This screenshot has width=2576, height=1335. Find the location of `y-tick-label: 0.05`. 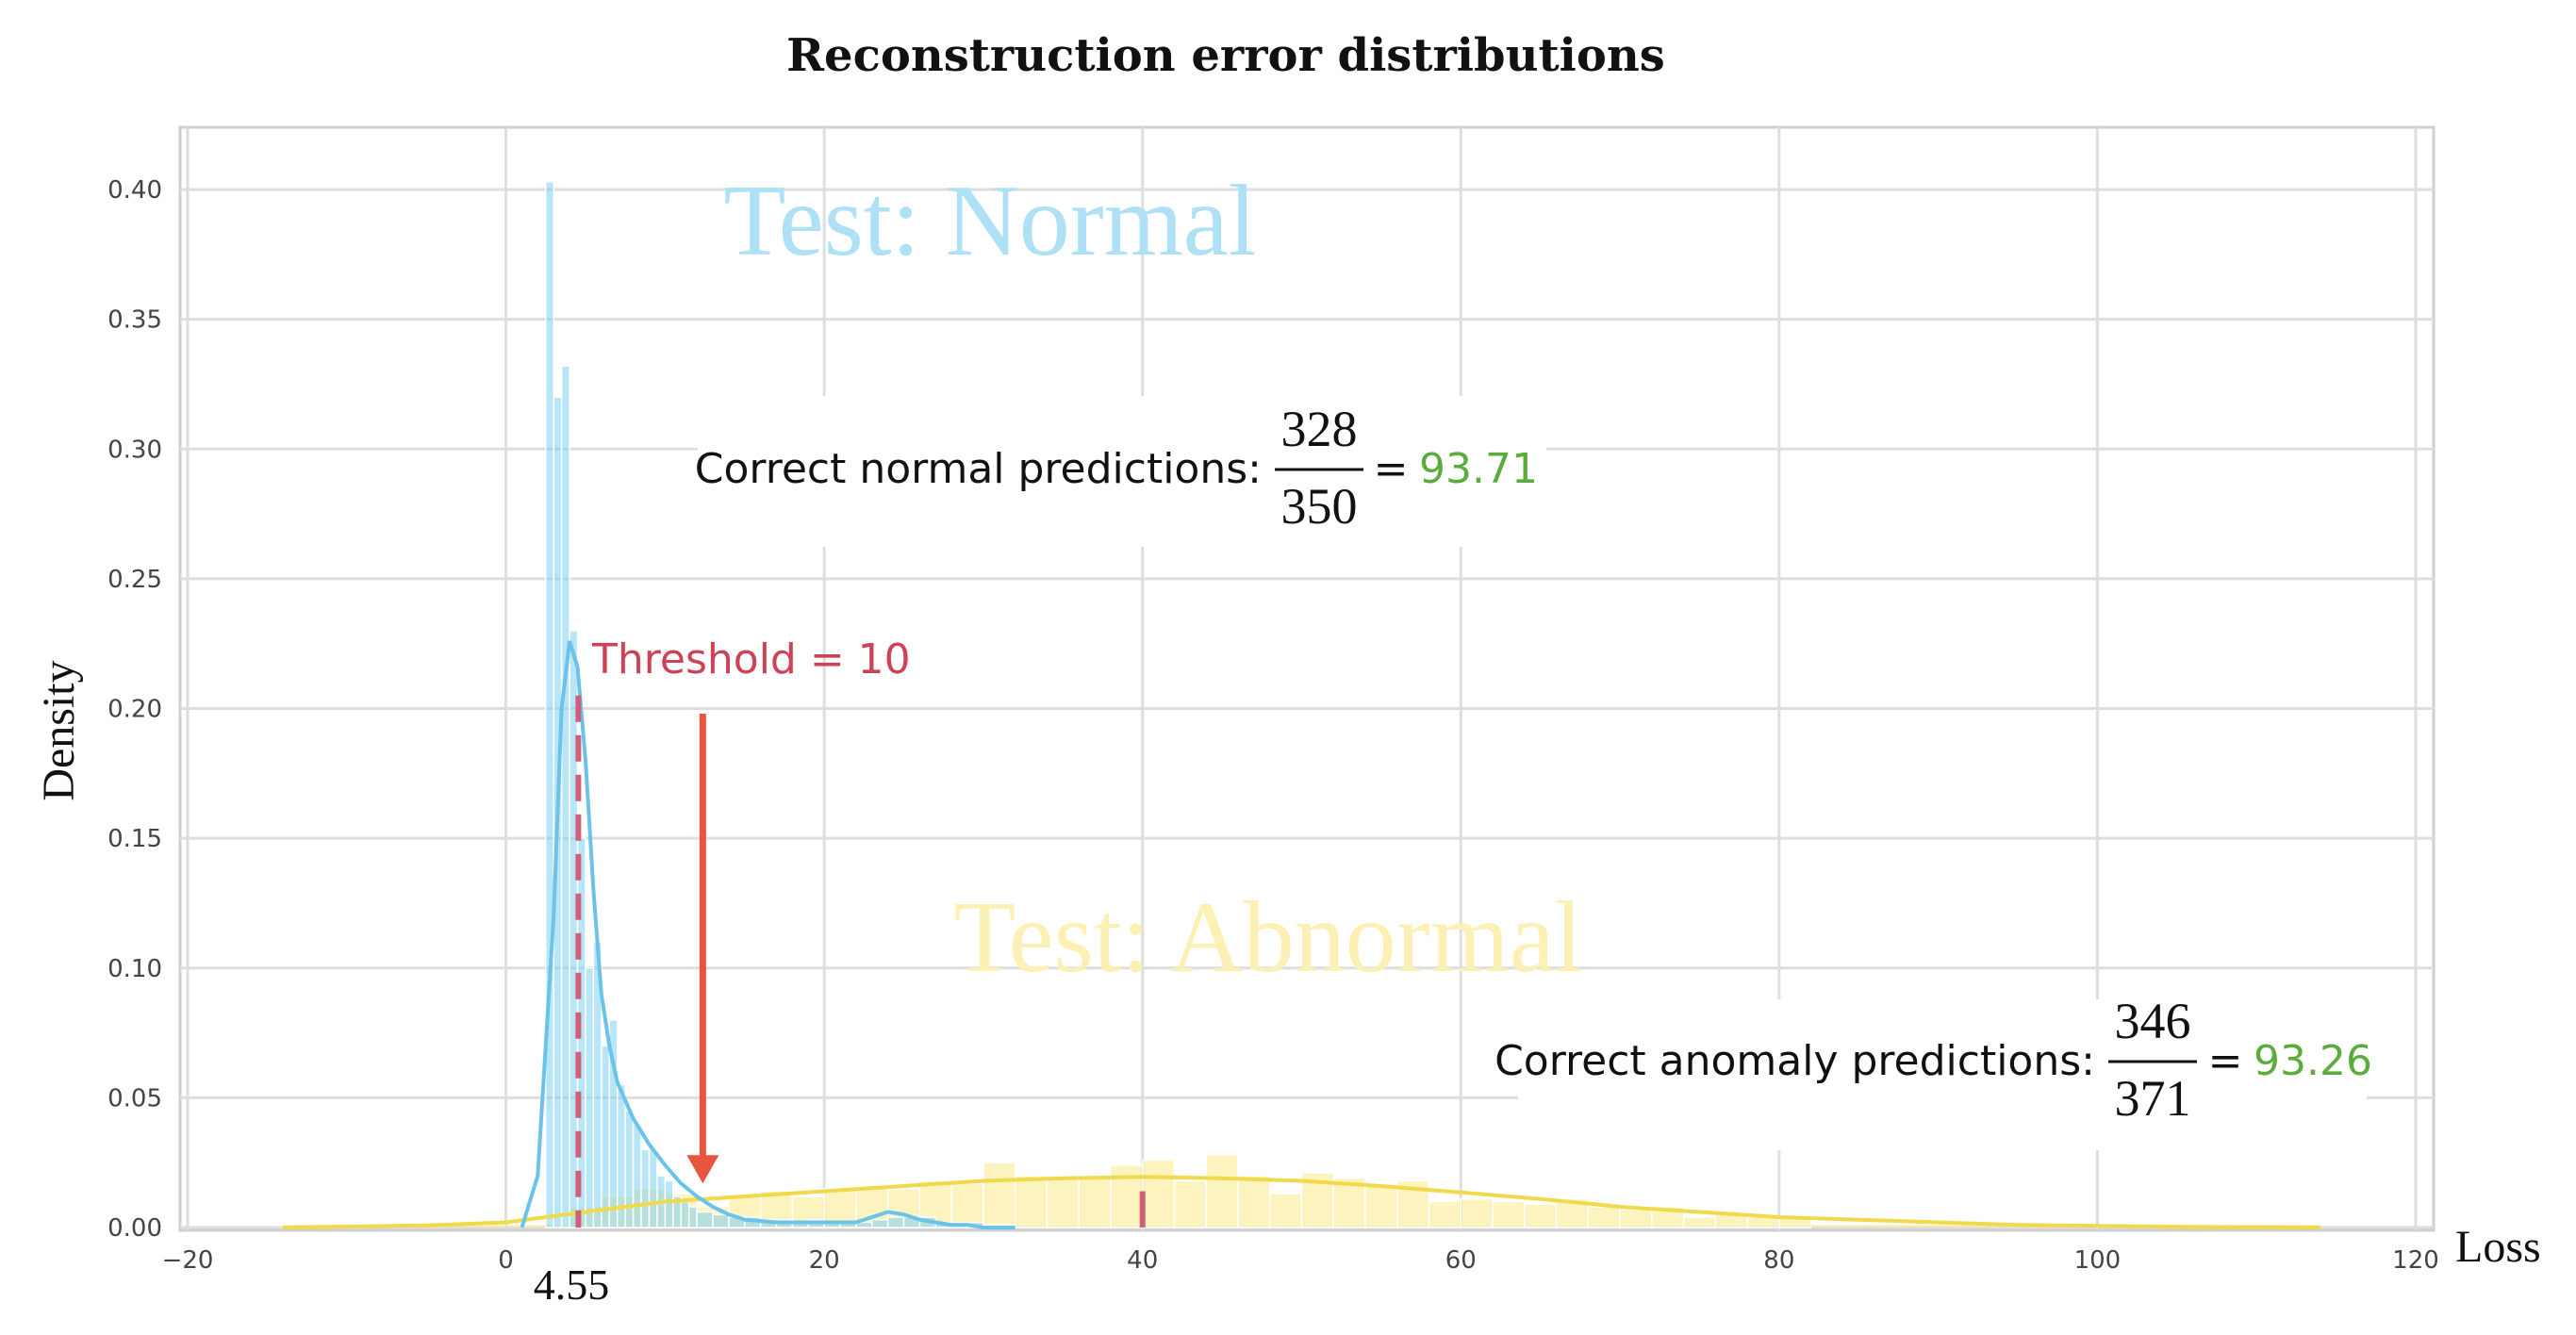

y-tick-label: 0.05 is located at coordinates (134, 1098).